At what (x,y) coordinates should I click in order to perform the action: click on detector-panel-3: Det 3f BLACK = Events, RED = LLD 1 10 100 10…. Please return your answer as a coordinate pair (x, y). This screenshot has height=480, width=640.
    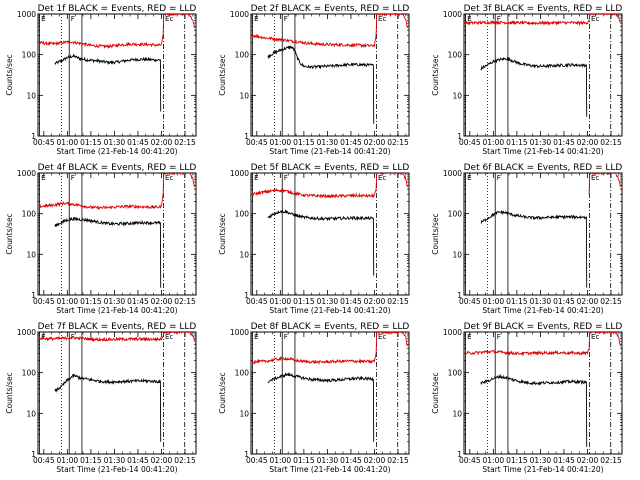
    Looking at the image, I should click on (527, 80).